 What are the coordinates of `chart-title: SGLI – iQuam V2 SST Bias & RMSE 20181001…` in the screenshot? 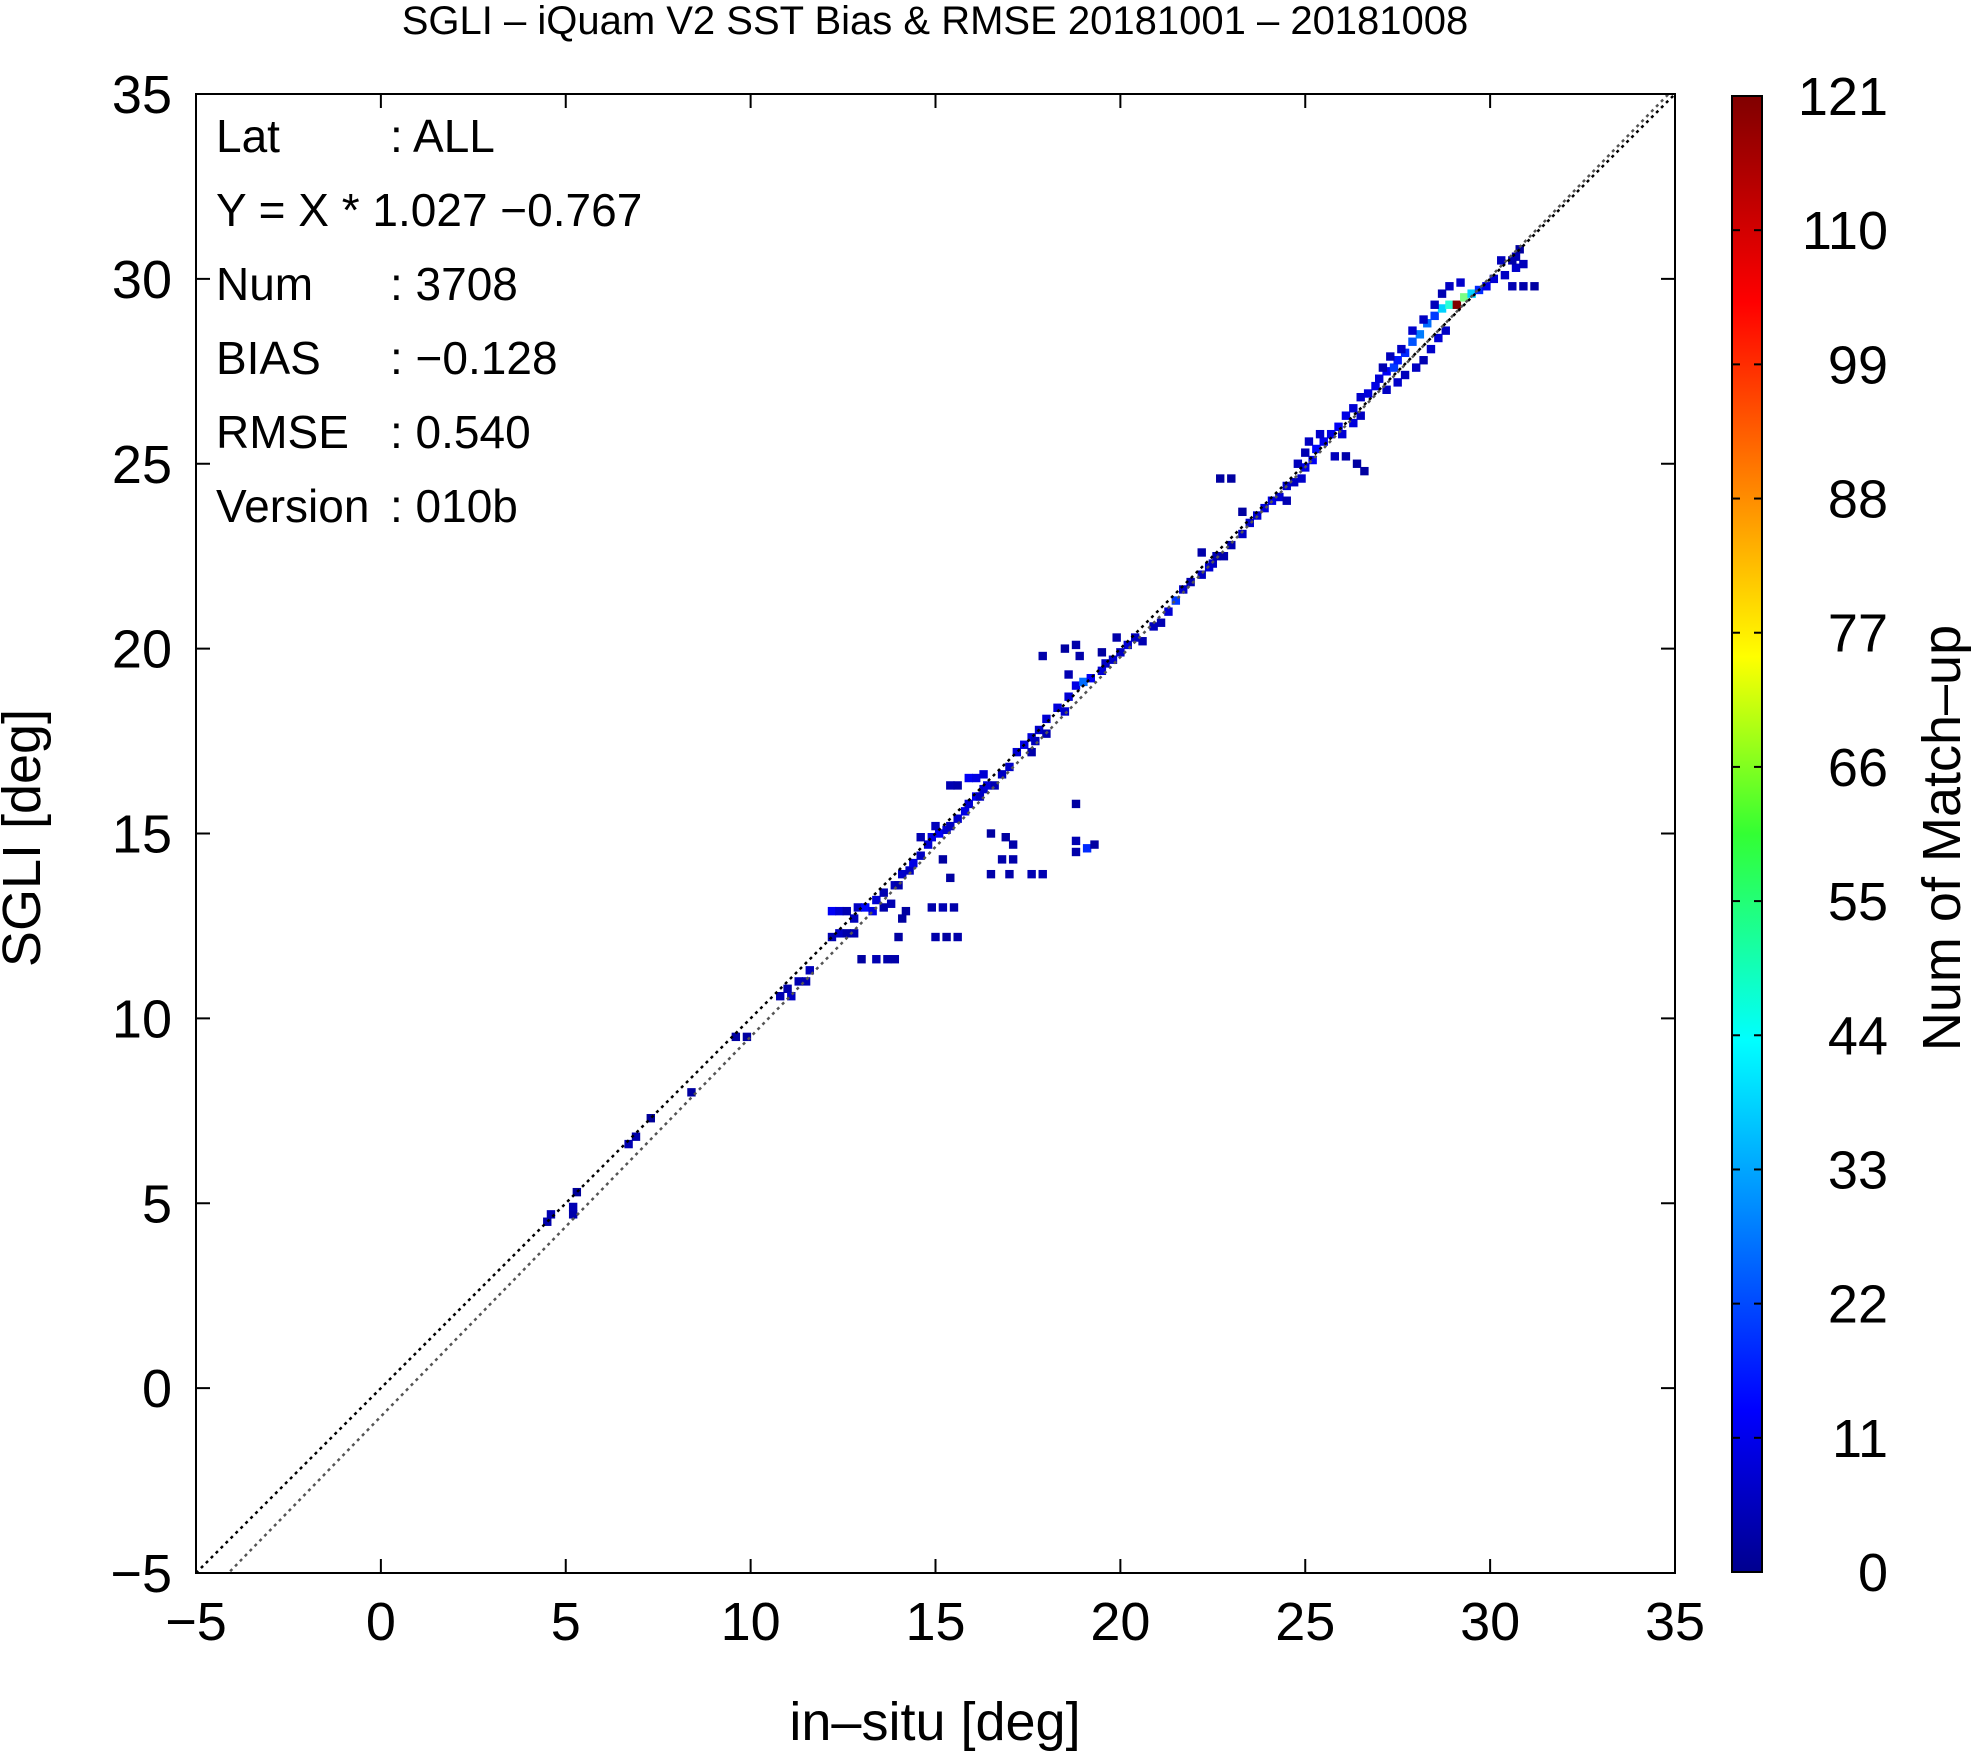 It's located at (935, 21).